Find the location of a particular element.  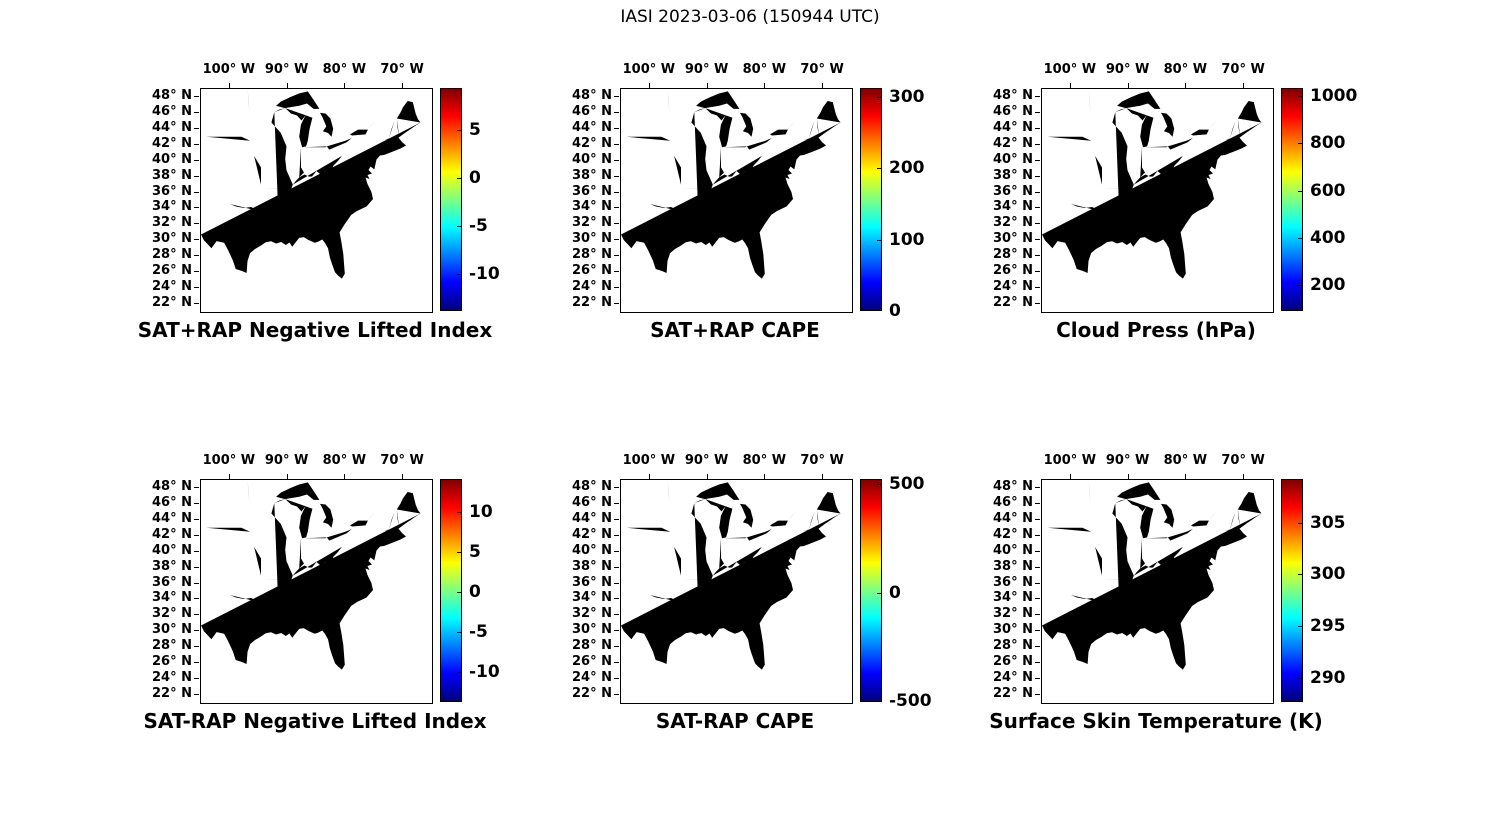

lat-tick-label: 30° N is located at coordinates (172, 239).